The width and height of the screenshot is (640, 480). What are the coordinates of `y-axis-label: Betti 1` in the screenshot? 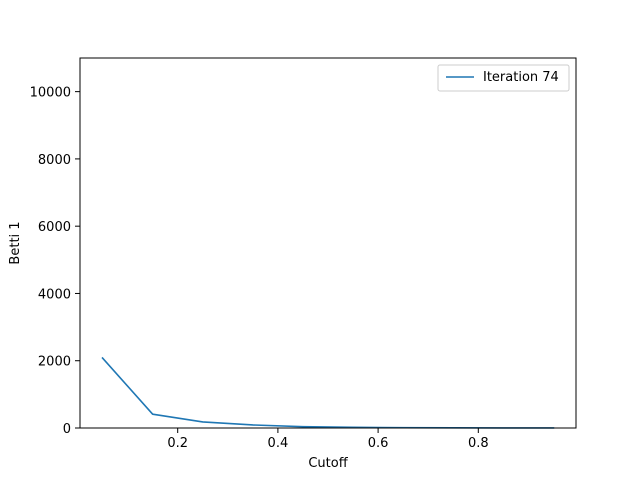 It's located at (15, 242).